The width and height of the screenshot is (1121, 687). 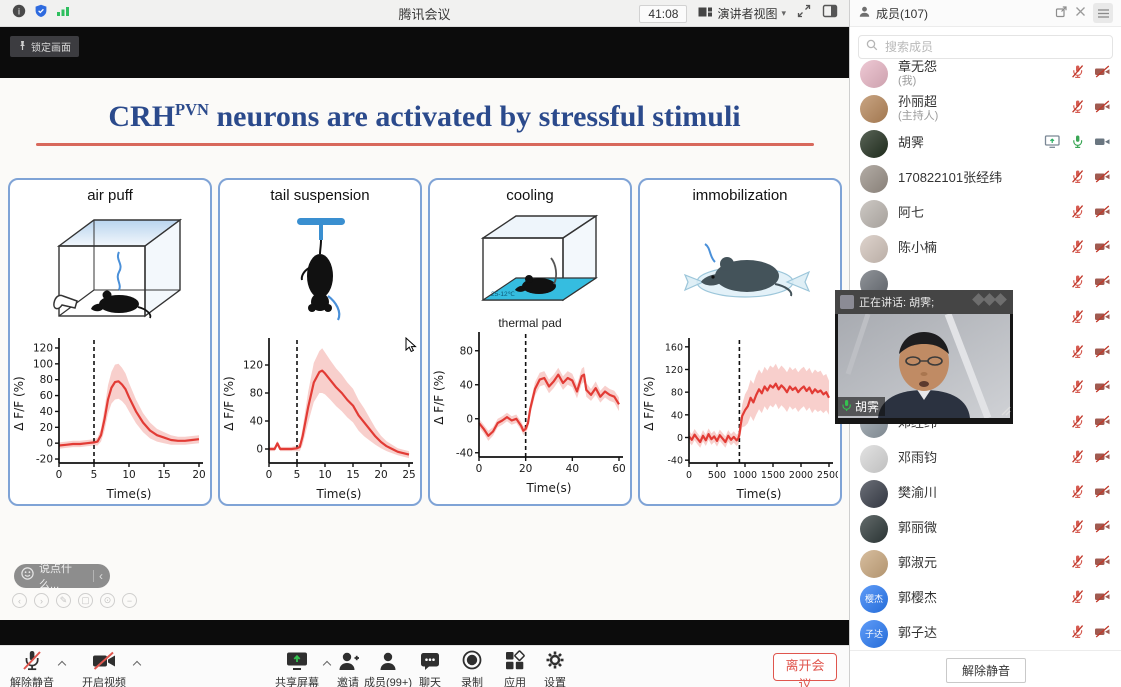 What do you see at coordinates (85, 600) in the screenshot?
I see `annotation-board-button: ▢` at bounding box center [85, 600].